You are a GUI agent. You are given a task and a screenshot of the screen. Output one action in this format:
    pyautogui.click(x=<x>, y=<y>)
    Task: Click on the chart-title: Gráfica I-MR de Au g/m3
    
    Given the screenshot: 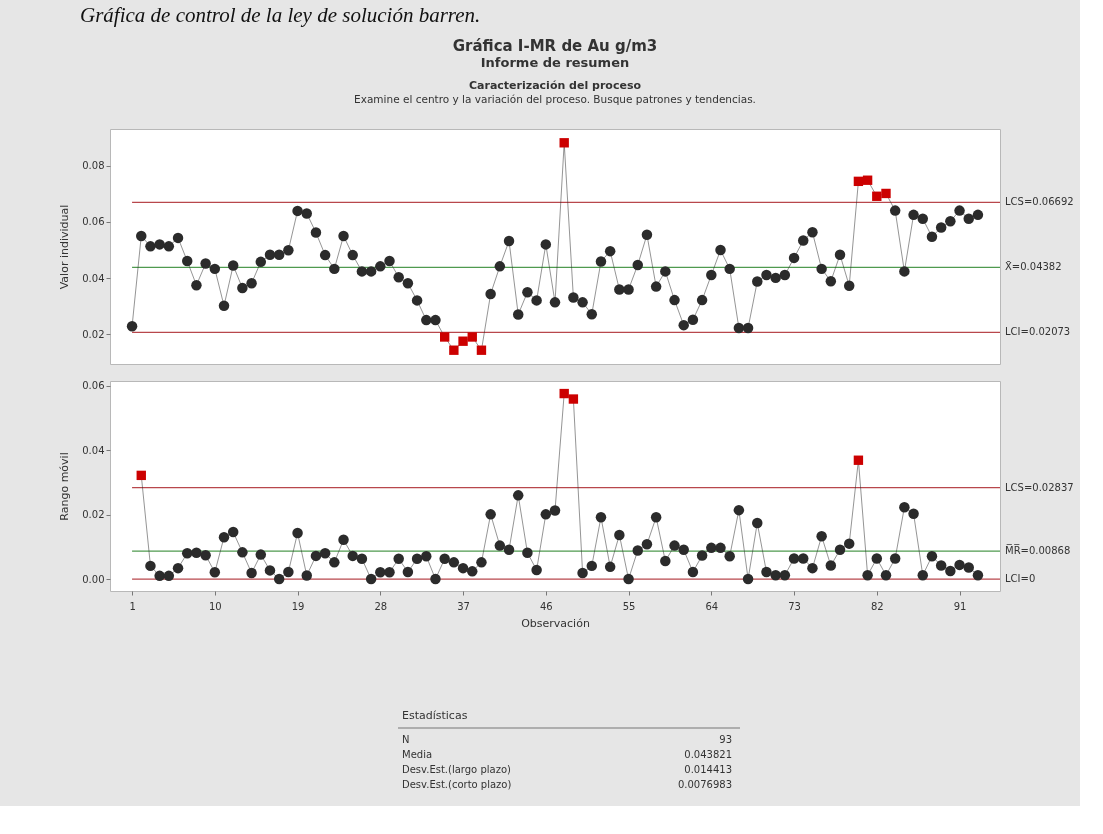 What is the action you would take?
    pyautogui.click(x=555, y=46)
    